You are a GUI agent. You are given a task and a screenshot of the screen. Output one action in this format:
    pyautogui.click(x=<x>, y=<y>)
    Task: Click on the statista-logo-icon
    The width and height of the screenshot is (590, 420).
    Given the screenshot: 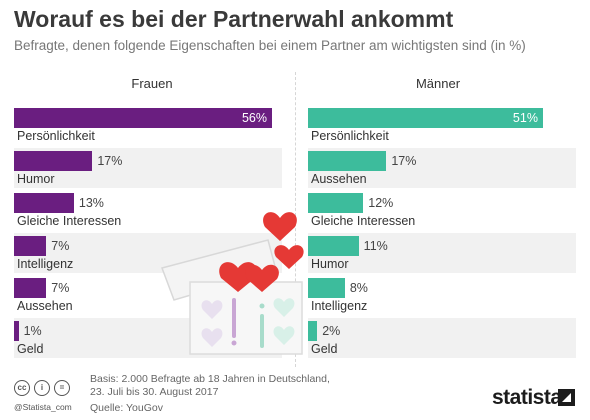 What is the action you would take?
    pyautogui.click(x=566, y=397)
    